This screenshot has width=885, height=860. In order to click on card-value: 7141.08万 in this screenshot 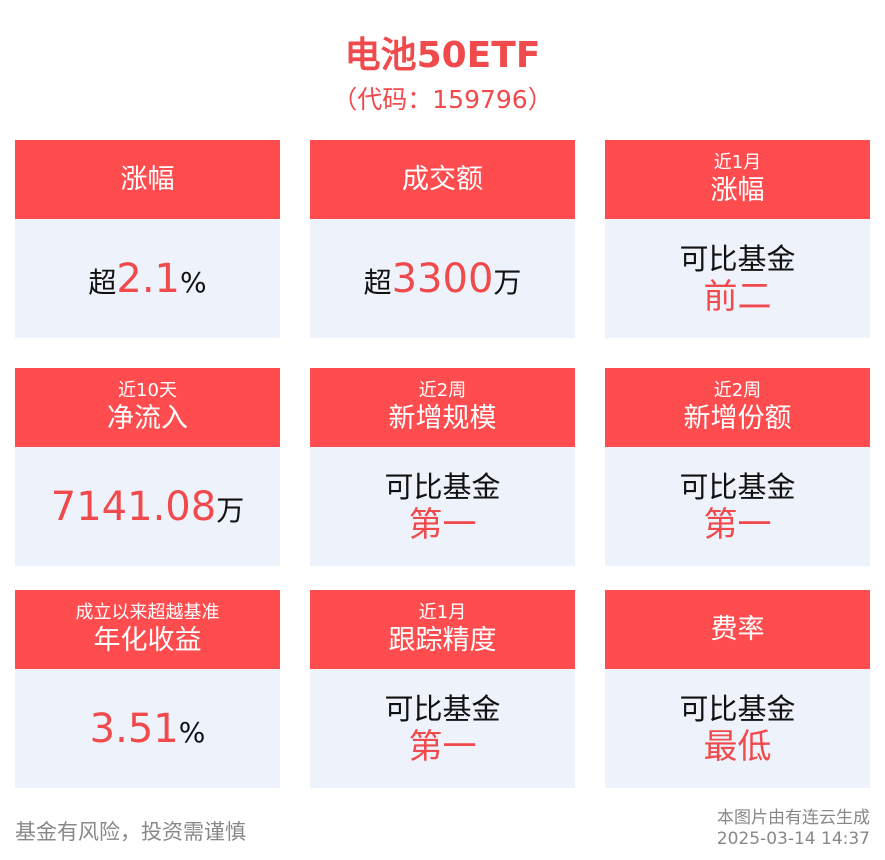, I will do `click(147, 507)`.